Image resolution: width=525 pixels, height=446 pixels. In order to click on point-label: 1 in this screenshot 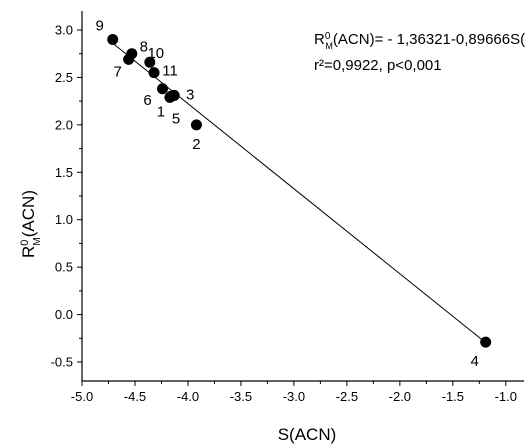, I will do `click(161, 111)`.